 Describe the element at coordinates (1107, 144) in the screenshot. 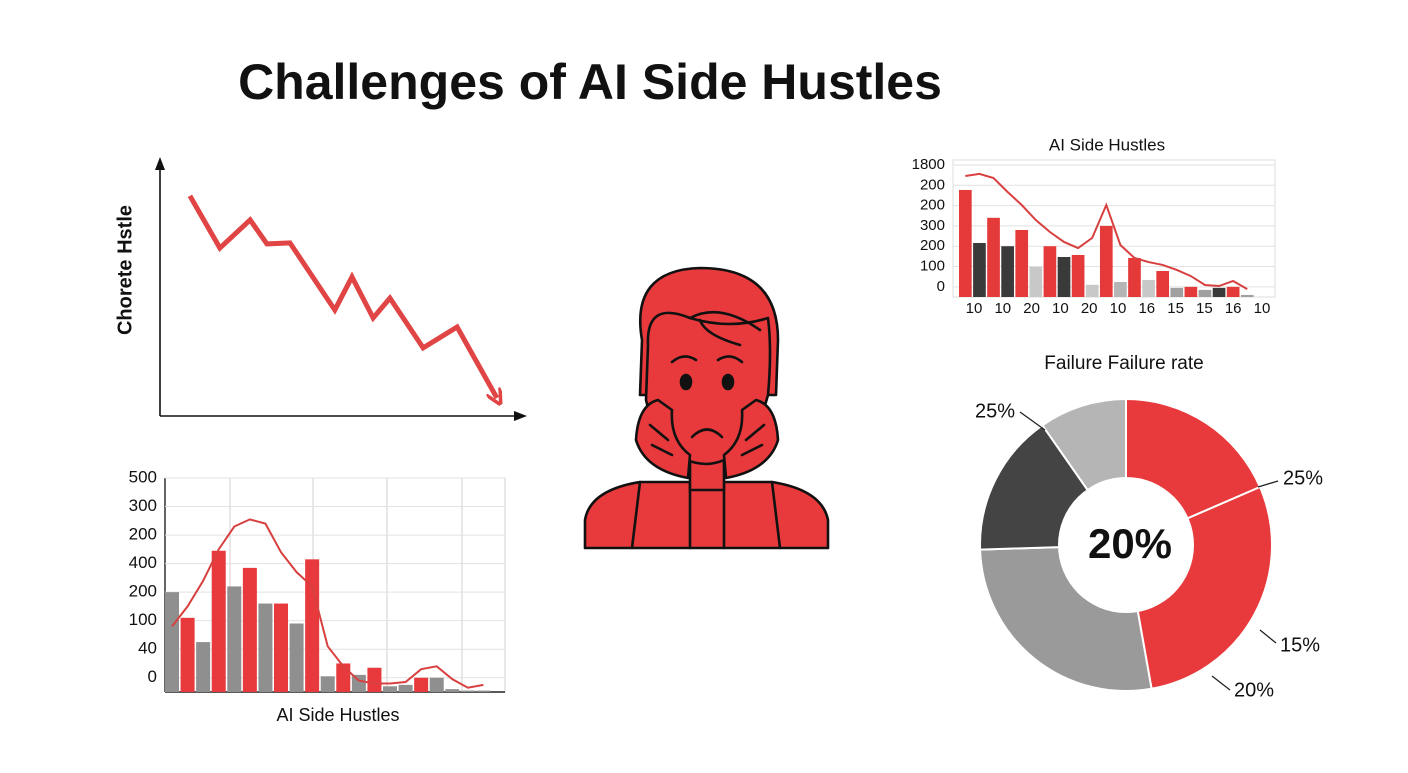

I see `chart-title: AI Side Hustles` at that location.